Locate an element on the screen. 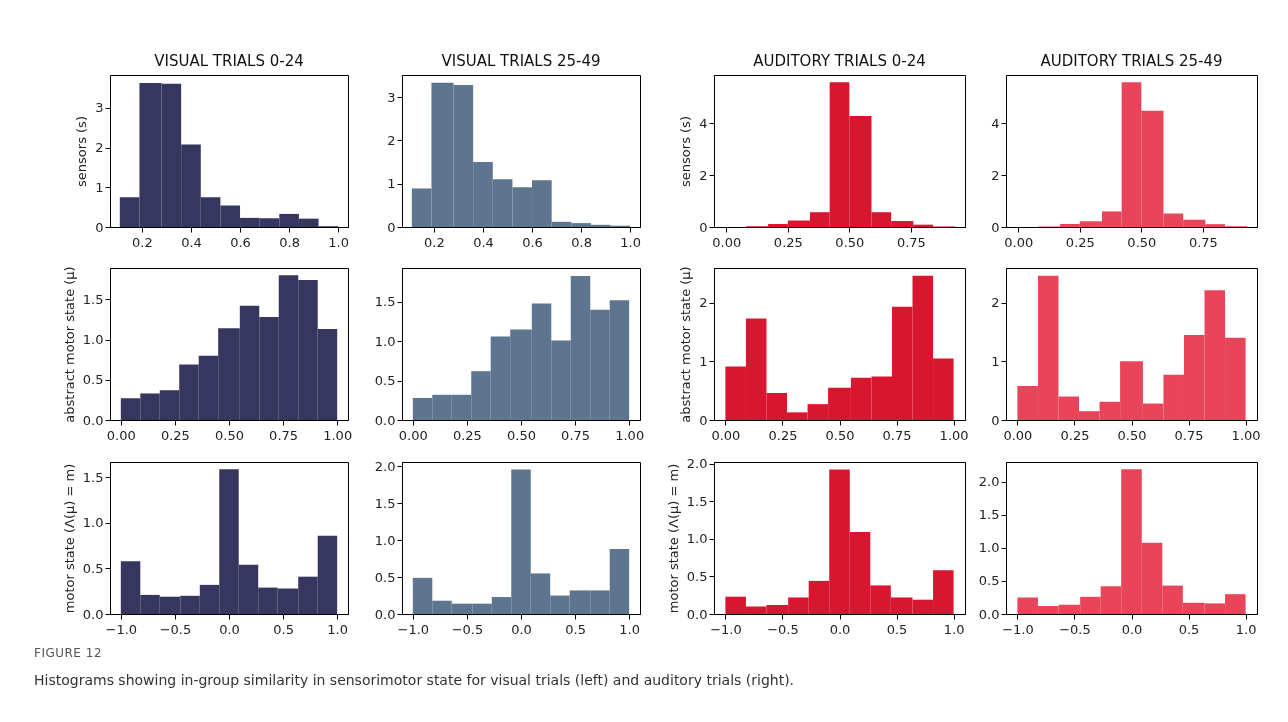 This screenshot has width=1288, height=722. x-tick-label: 0.4 is located at coordinates (483, 242).